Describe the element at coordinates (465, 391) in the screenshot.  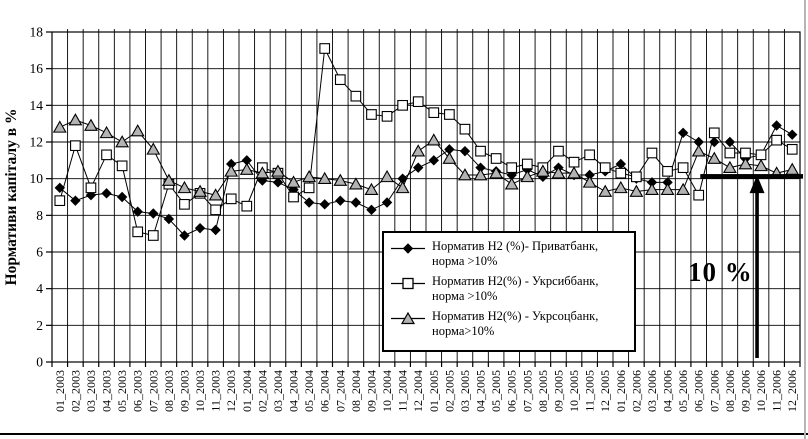
I see `svg-text: 03_2005` at that location.